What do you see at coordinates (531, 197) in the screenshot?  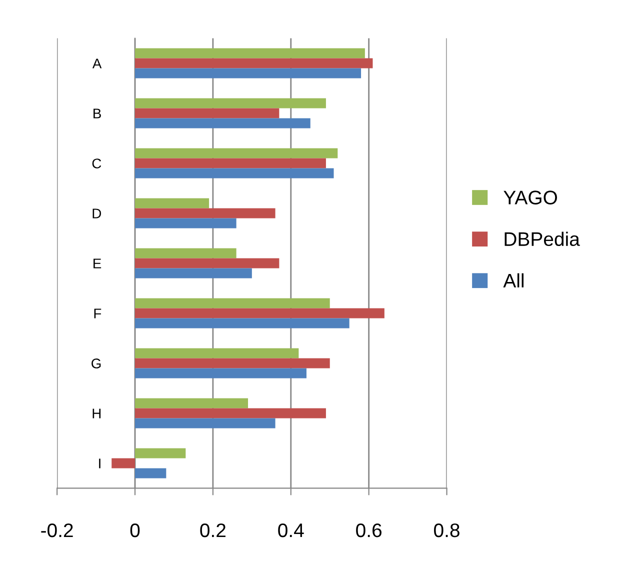 I see `legend-label: YAGO` at bounding box center [531, 197].